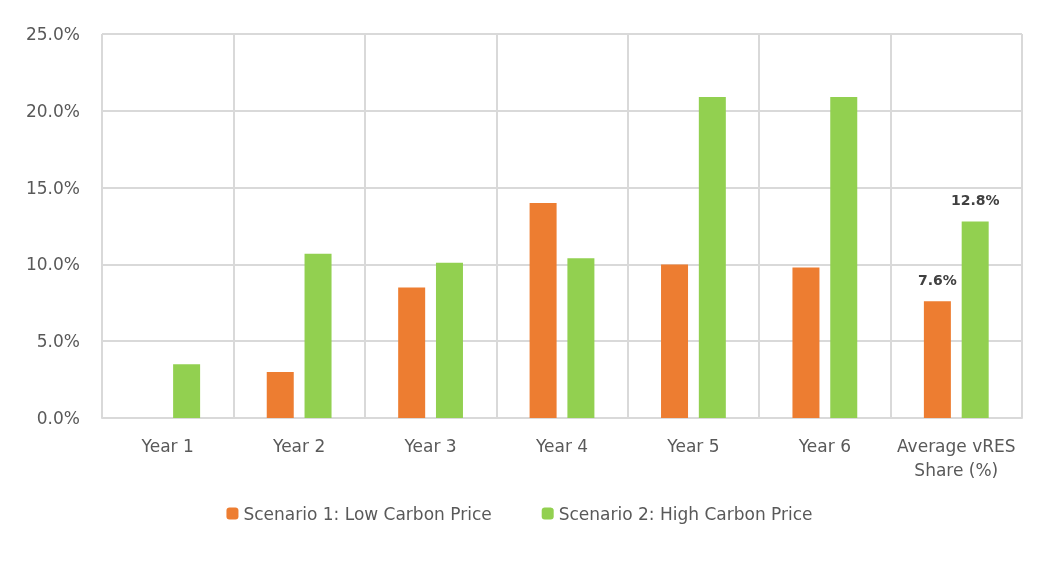 This screenshot has height=562, width=1039. Describe the element at coordinates (824, 446) in the screenshot. I see `x-tick-label: Year 6` at that location.